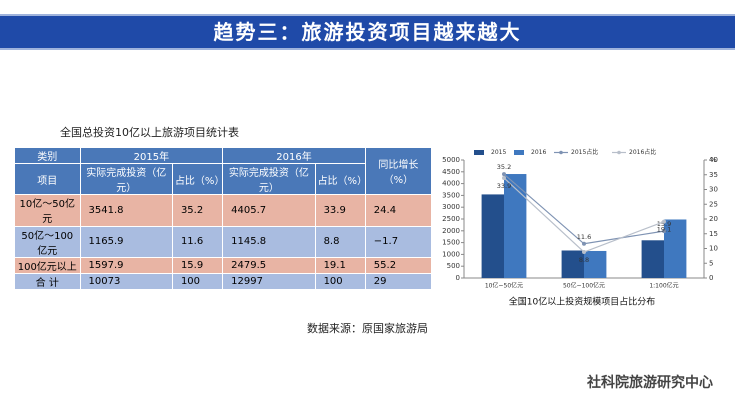 This screenshot has height=414, width=735. I want to click on table-cell: 8.8, so click(340, 241).